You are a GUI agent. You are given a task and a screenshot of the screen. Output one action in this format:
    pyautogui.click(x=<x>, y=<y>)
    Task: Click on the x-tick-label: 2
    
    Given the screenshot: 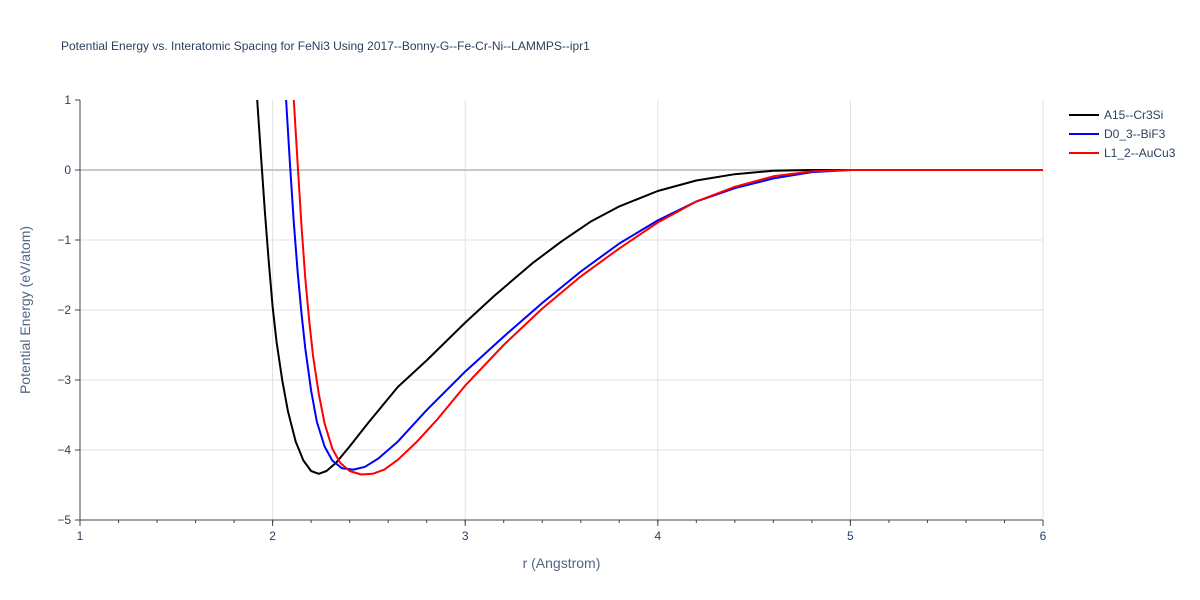 What is the action you would take?
    pyautogui.click(x=272, y=536)
    